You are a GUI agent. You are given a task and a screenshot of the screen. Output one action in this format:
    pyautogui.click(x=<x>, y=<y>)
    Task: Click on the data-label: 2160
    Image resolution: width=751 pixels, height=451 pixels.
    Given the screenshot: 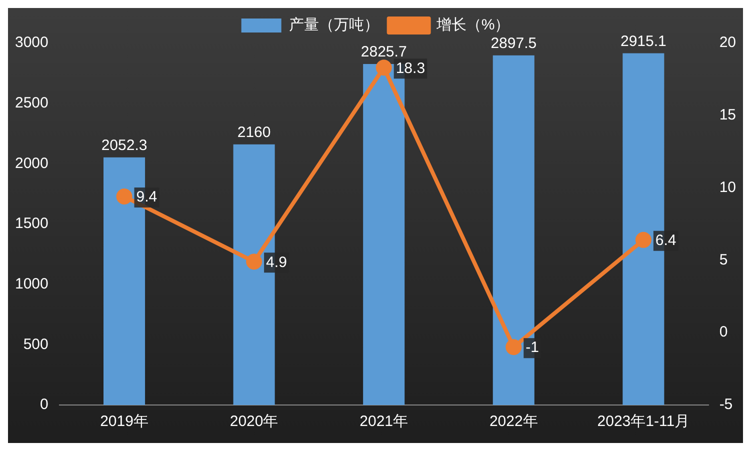 What is the action you would take?
    pyautogui.click(x=254, y=132)
    